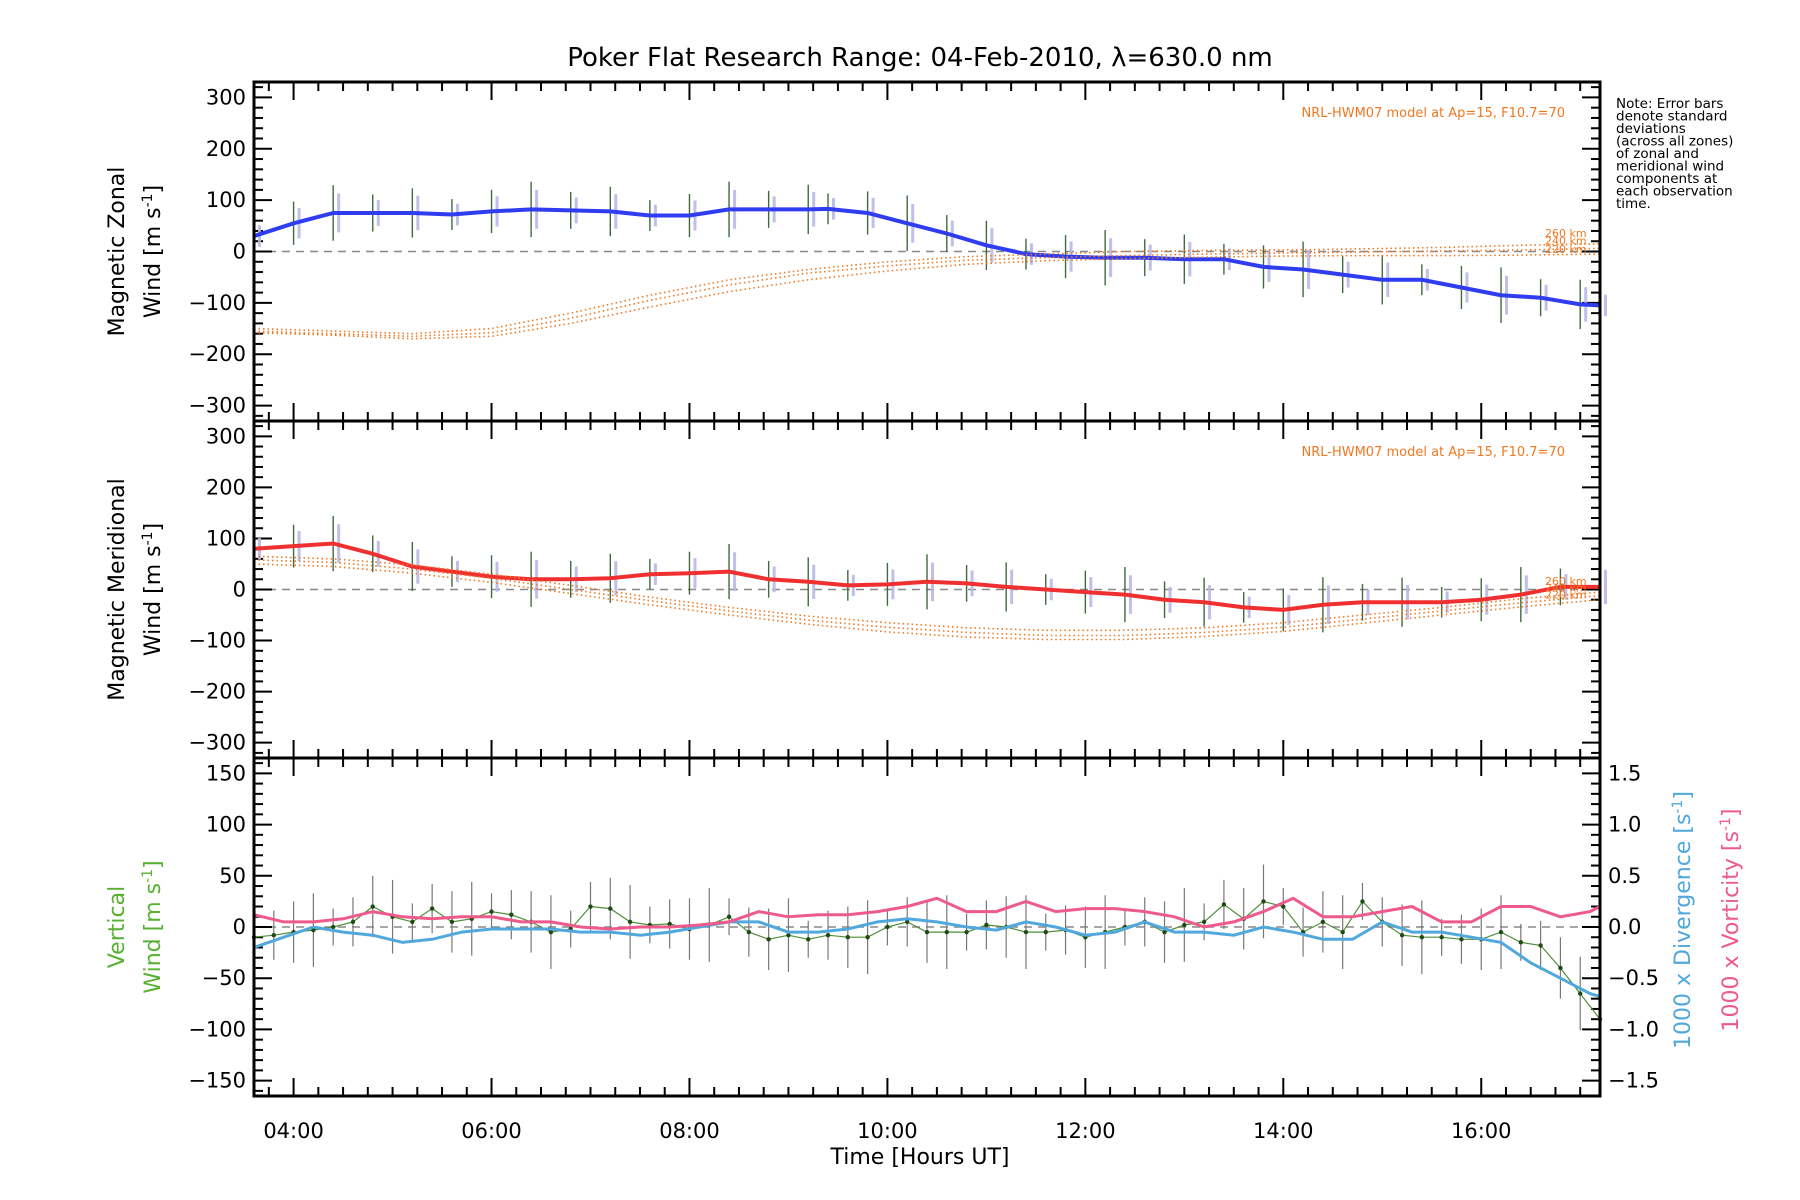  What do you see at coordinates (1624, 876) in the screenshot?
I see `y2-tick-label: 0.5` at bounding box center [1624, 876].